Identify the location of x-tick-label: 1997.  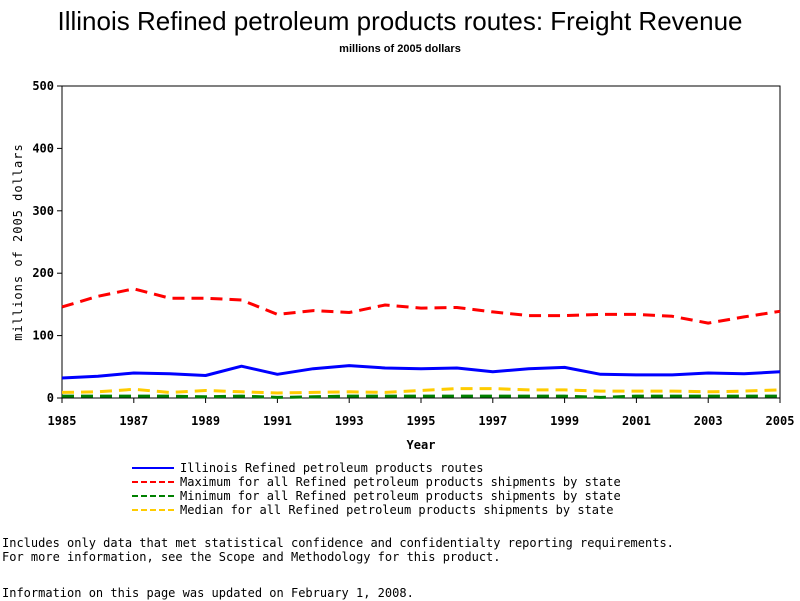
(492, 421).